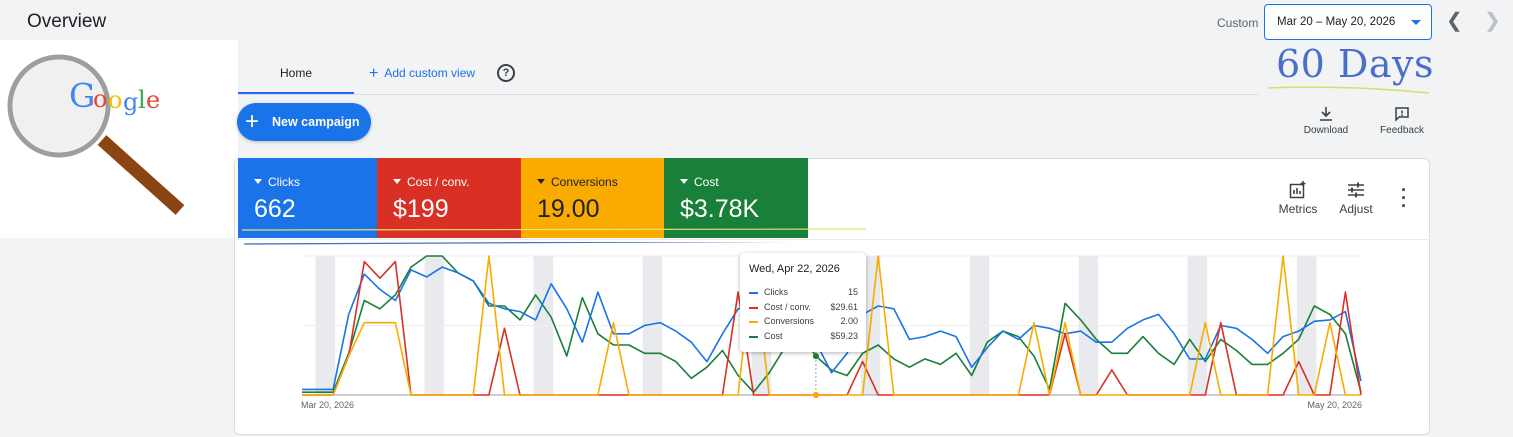 The image size is (1513, 437). What do you see at coordinates (1238, 23) in the screenshot?
I see `date-range-type-label: Custom` at bounding box center [1238, 23].